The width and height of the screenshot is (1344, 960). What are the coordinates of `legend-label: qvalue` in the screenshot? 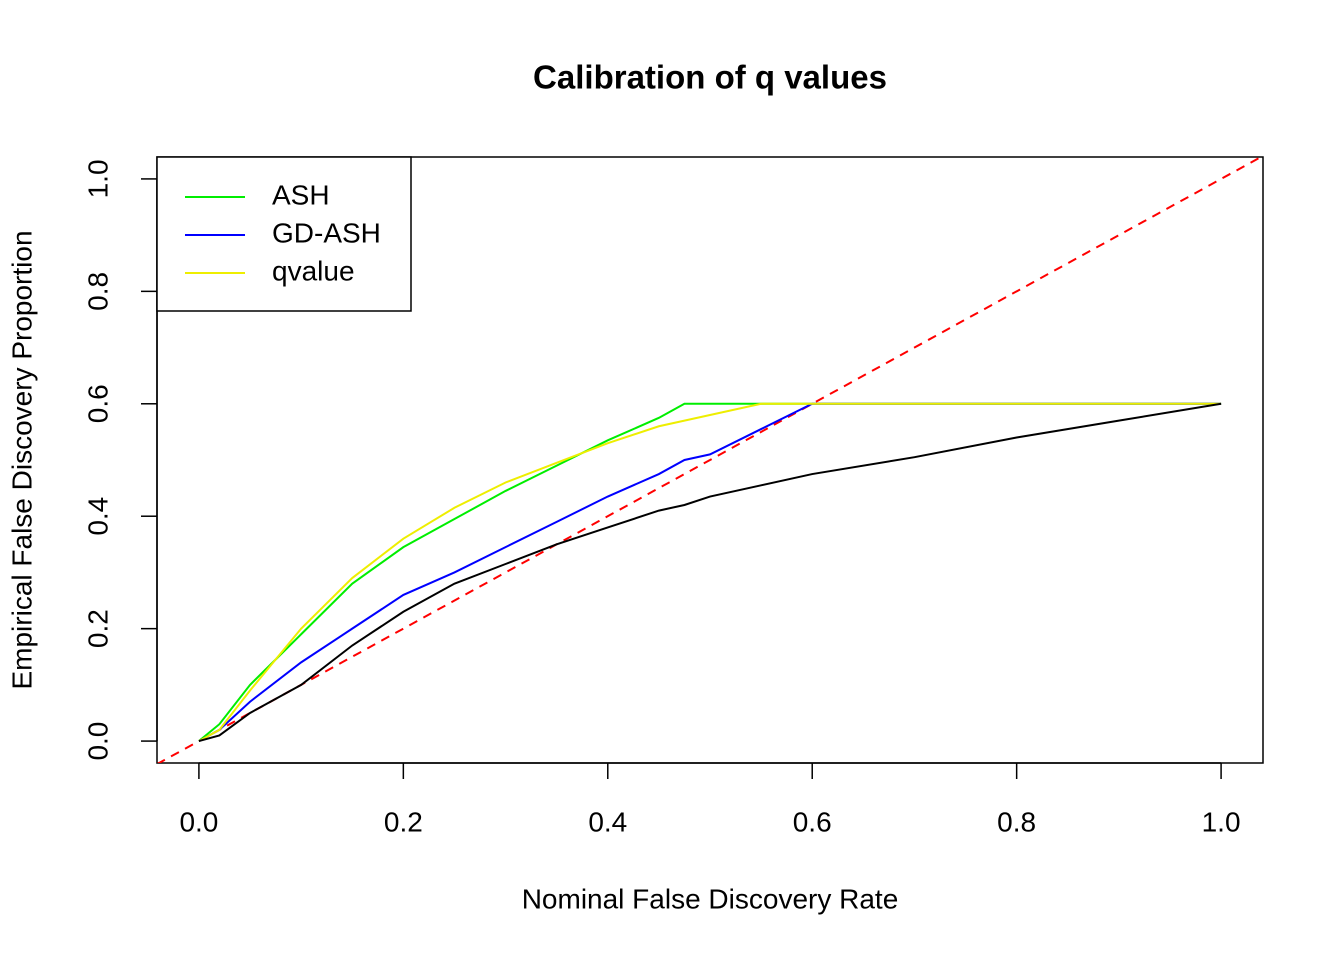 It's located at (313, 270).